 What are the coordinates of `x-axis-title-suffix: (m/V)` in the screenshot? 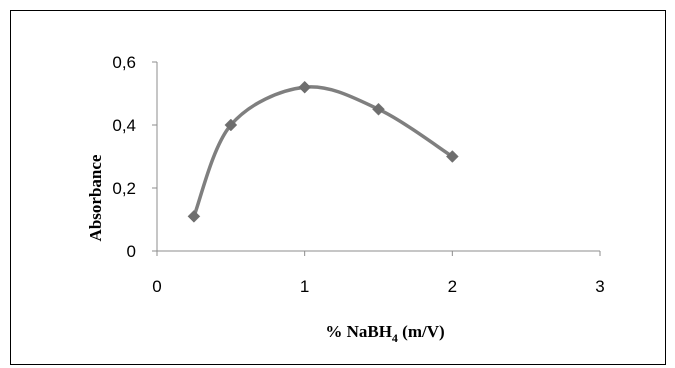 It's located at (421, 331).